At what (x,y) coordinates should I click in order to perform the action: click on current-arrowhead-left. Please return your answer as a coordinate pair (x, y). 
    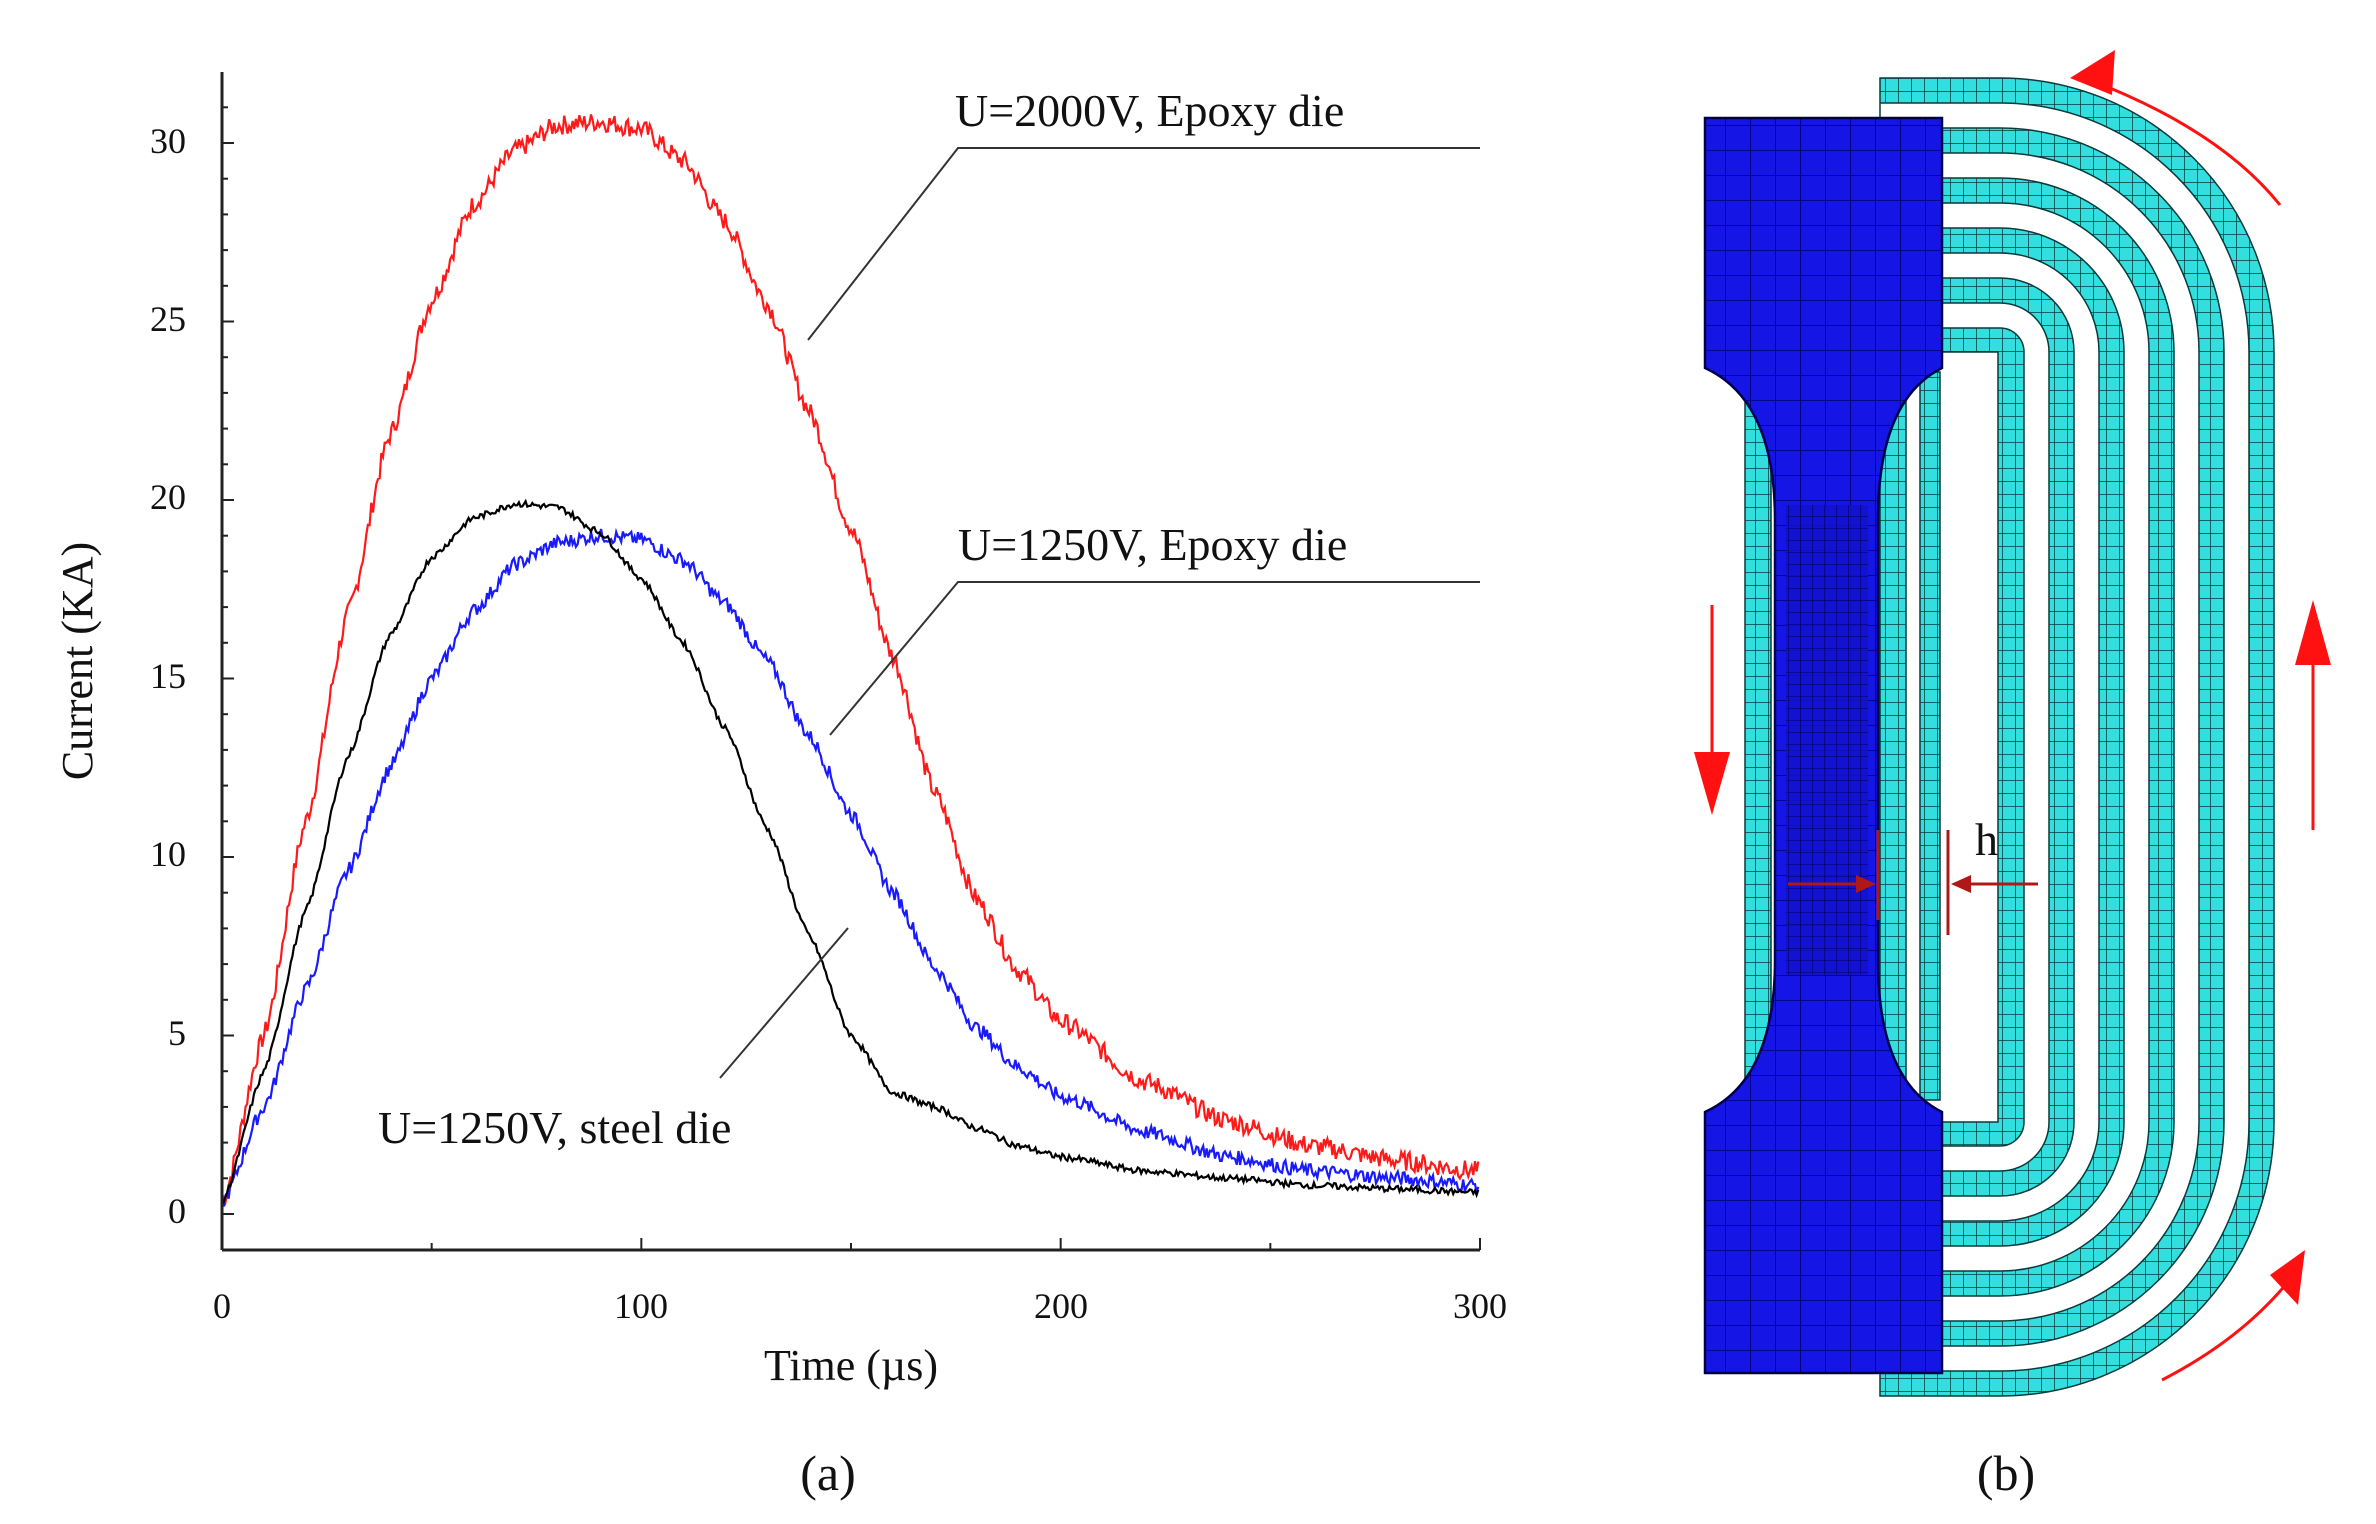
    Looking at the image, I should click on (1712, 783).